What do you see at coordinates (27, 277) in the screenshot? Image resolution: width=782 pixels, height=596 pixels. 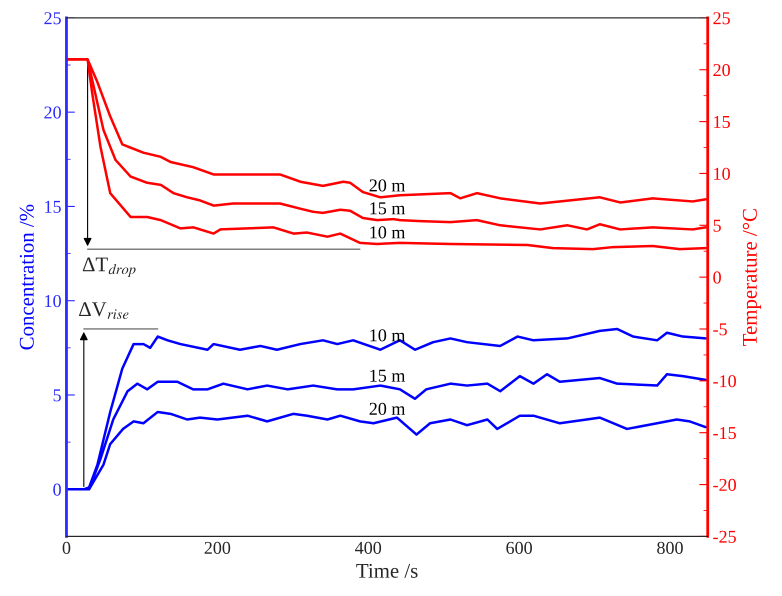 I see `y-axis-title: Concentration /%` at bounding box center [27, 277].